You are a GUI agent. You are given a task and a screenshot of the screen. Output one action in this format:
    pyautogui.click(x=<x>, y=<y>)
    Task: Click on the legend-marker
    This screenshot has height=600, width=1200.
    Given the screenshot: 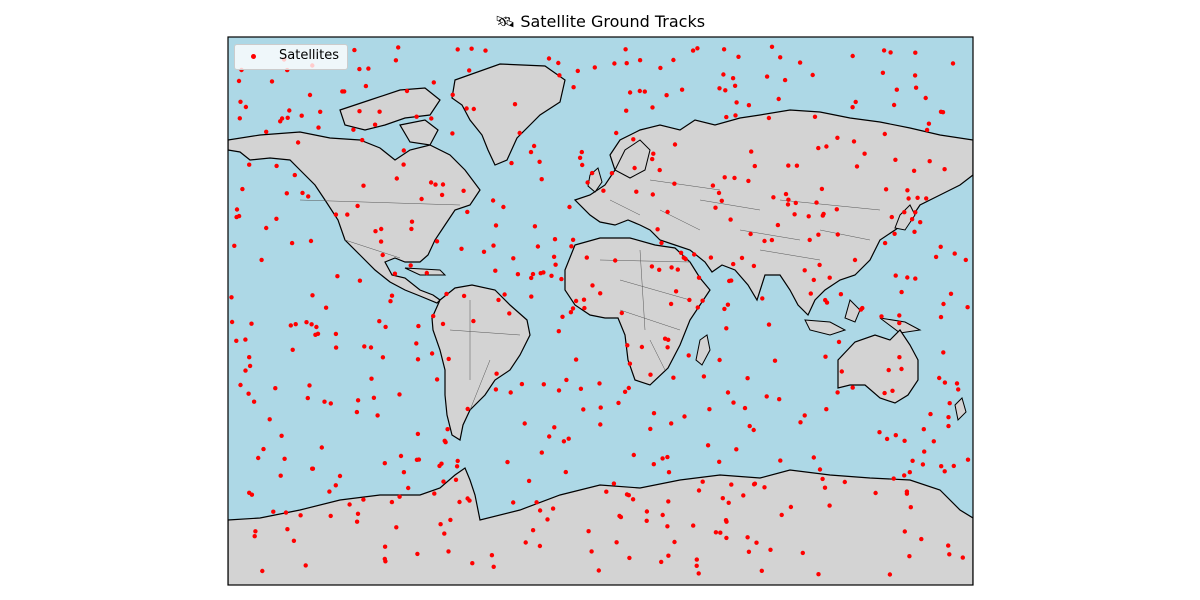 What is the action you would take?
    pyautogui.click(x=253, y=56)
    